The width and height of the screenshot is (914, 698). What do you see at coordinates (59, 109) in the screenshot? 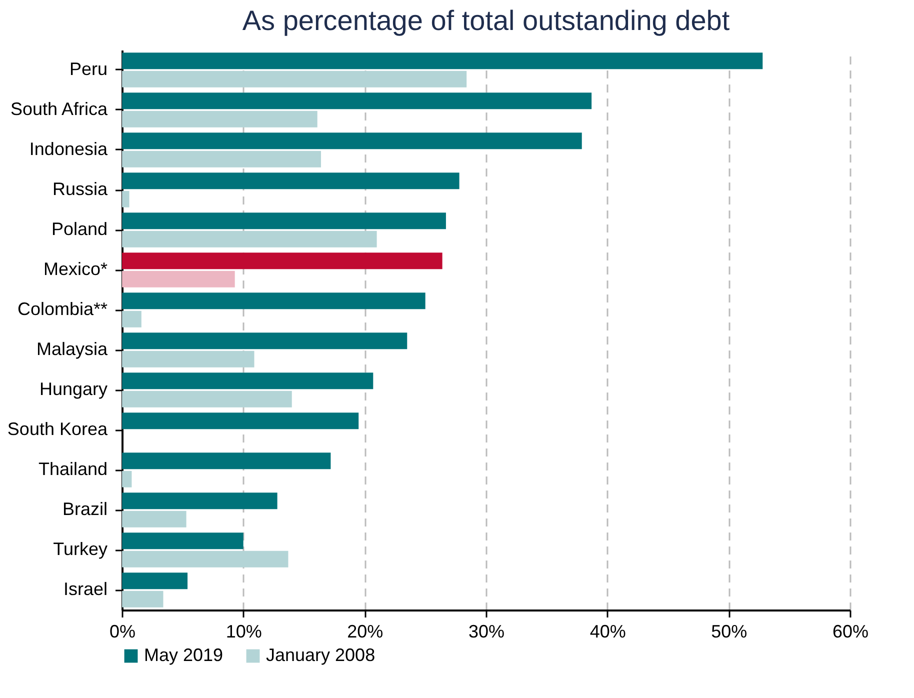
I see `y-tick-label: South Africa` at bounding box center [59, 109].